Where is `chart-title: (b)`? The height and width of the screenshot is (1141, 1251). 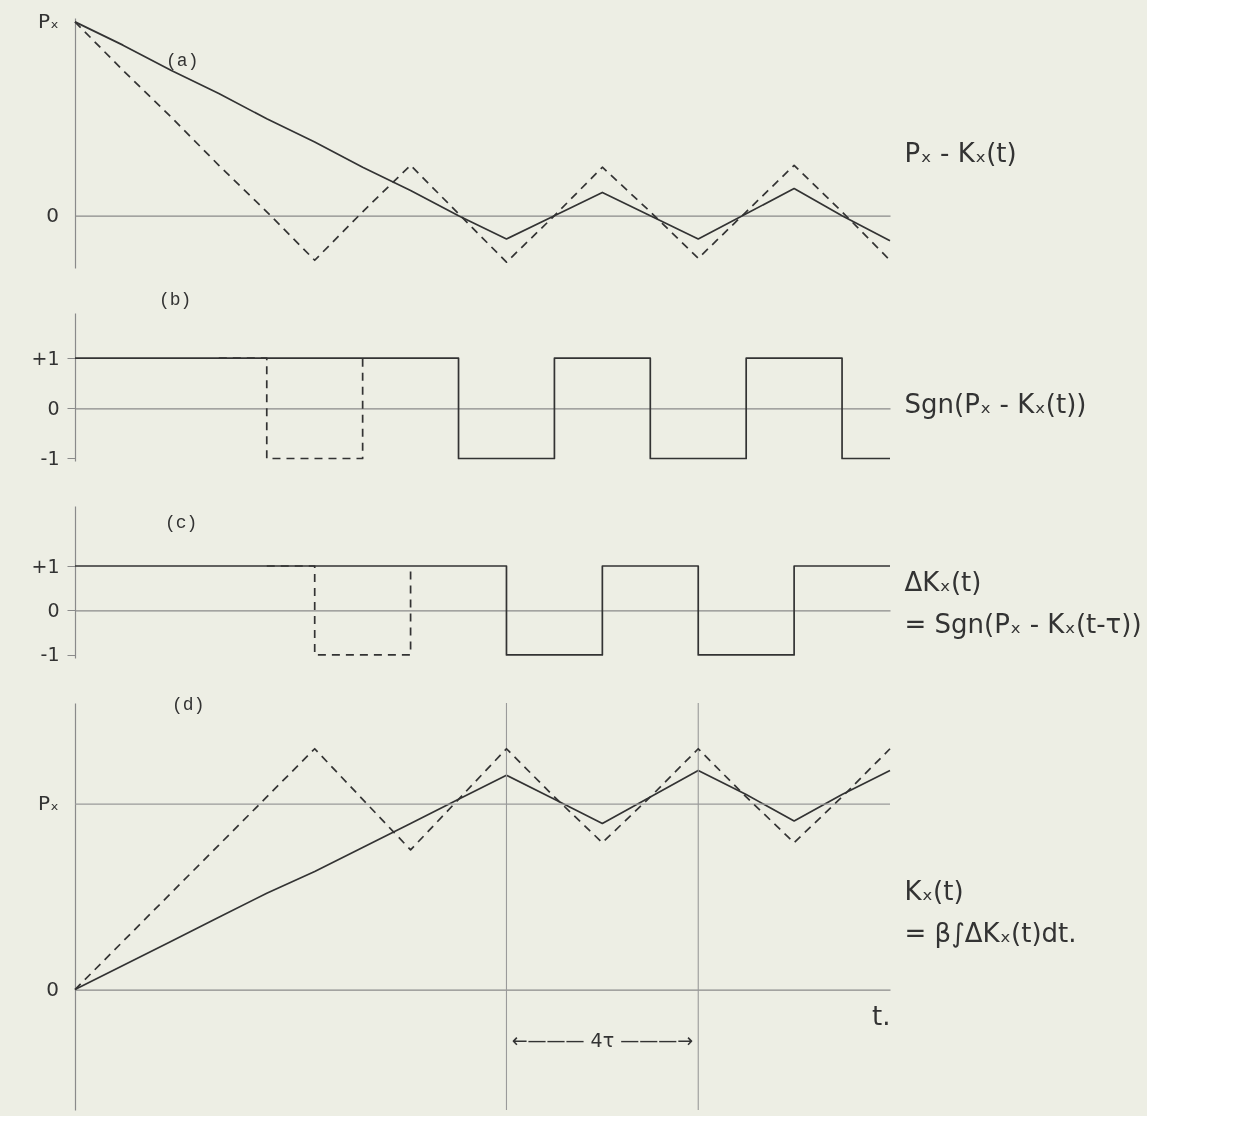 chart-title: (b) is located at coordinates (175, 300).